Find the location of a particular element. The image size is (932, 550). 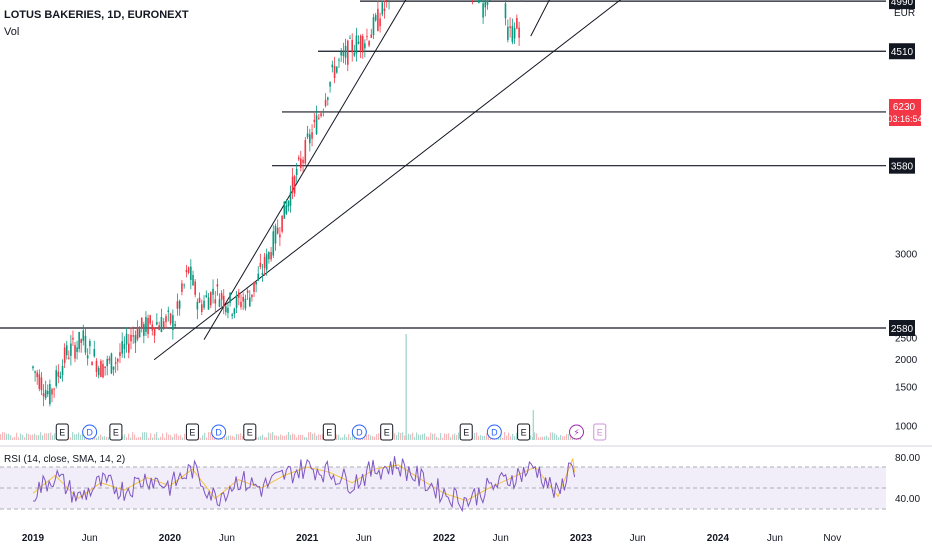

rsi-tick-80: 80.00 is located at coordinates (907, 458).